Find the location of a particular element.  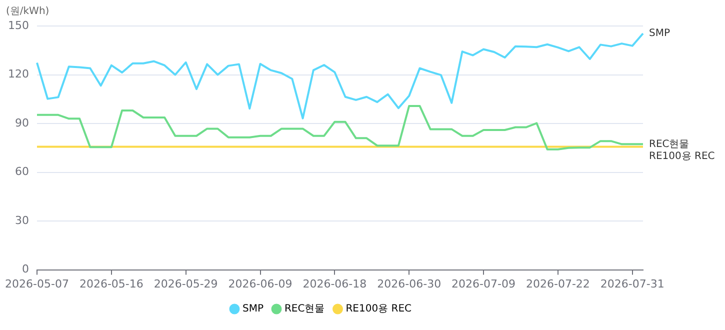

x-tick-label: 2026-05-29 is located at coordinates (186, 283).